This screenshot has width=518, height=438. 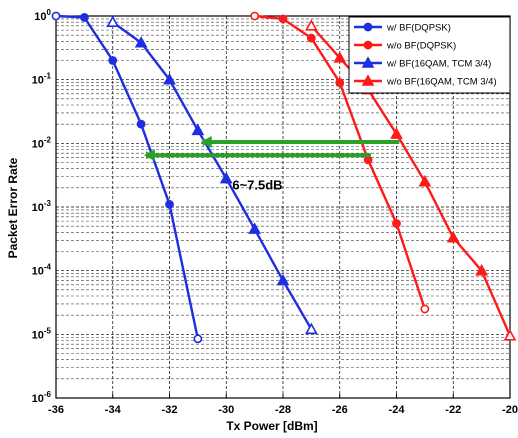 I want to click on x-tick-label: -36, so click(x=56, y=410).